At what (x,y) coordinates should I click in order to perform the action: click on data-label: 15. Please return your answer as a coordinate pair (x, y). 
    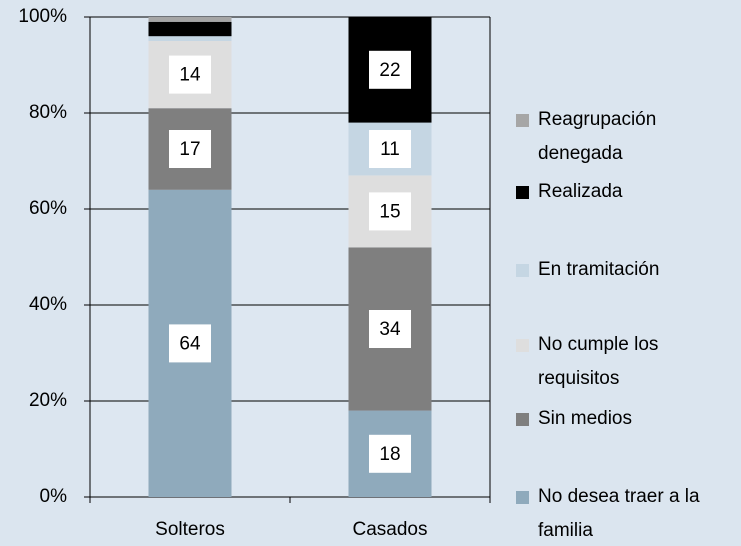
    Looking at the image, I should click on (389, 211).